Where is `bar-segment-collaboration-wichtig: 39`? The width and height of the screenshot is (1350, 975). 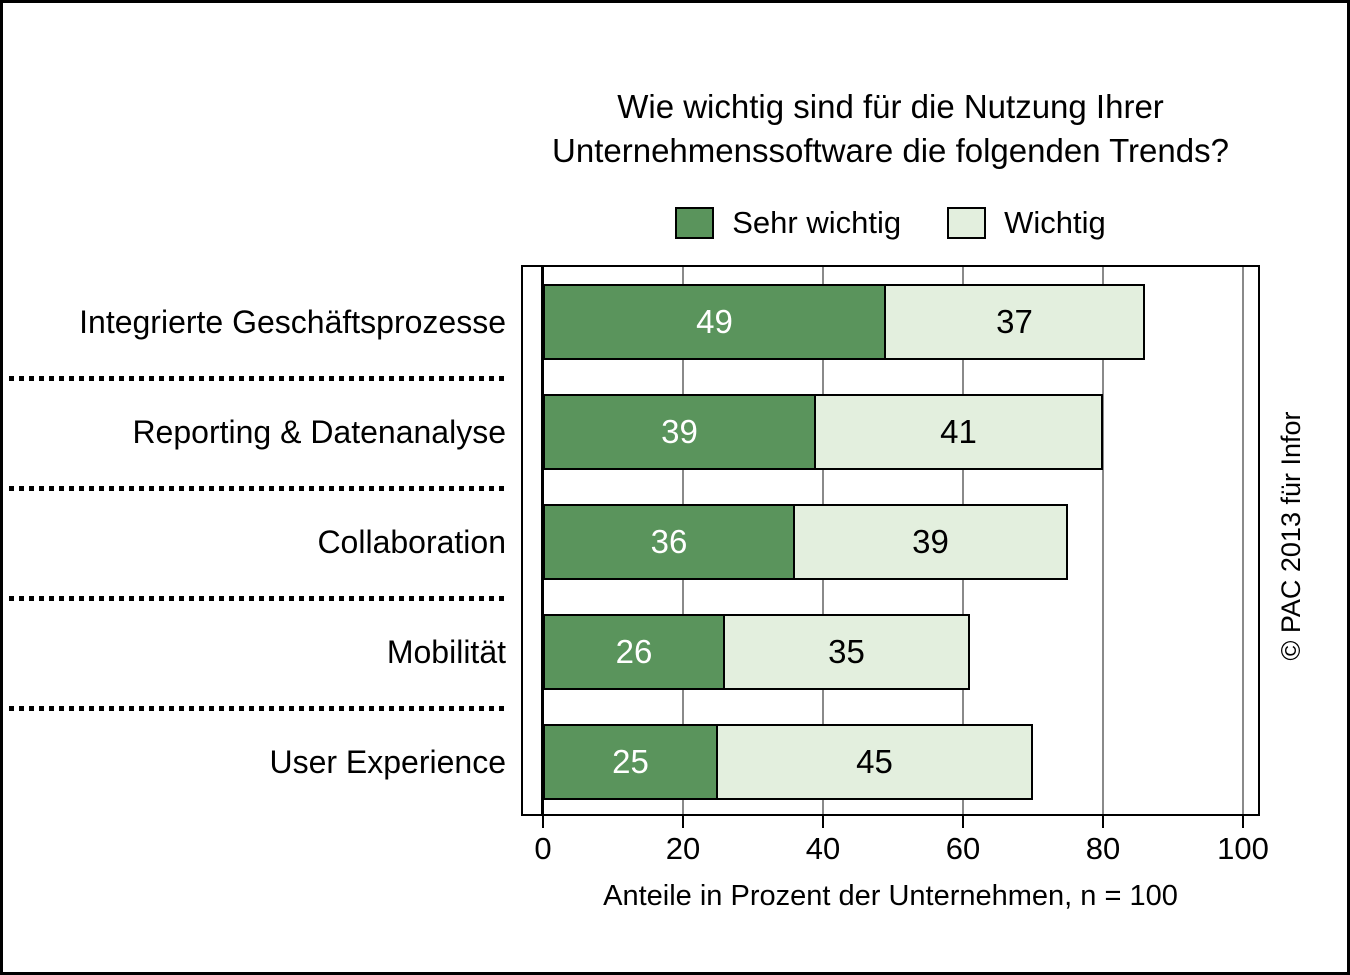
bar-segment-collaboration-wichtig: 39 is located at coordinates (930, 542).